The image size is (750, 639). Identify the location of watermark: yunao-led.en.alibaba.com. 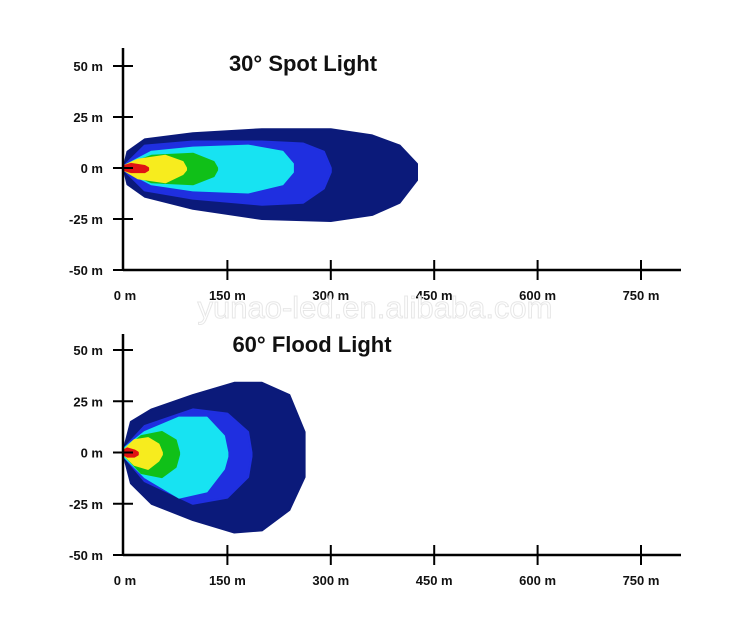
(374, 307).